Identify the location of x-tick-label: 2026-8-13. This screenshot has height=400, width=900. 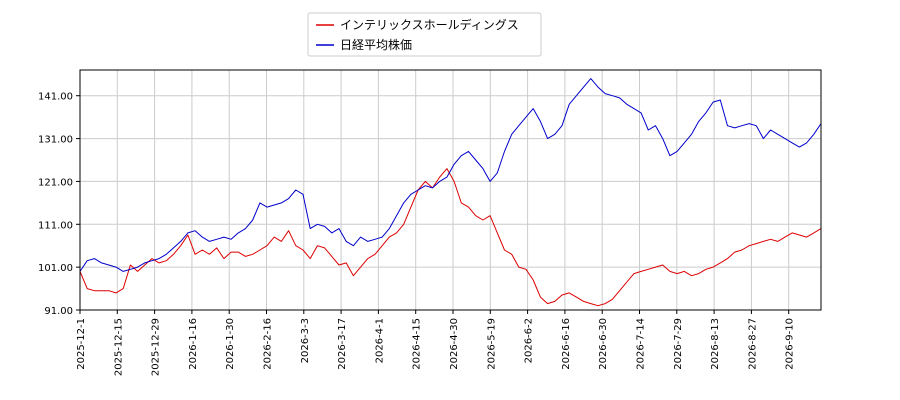
(715, 344).